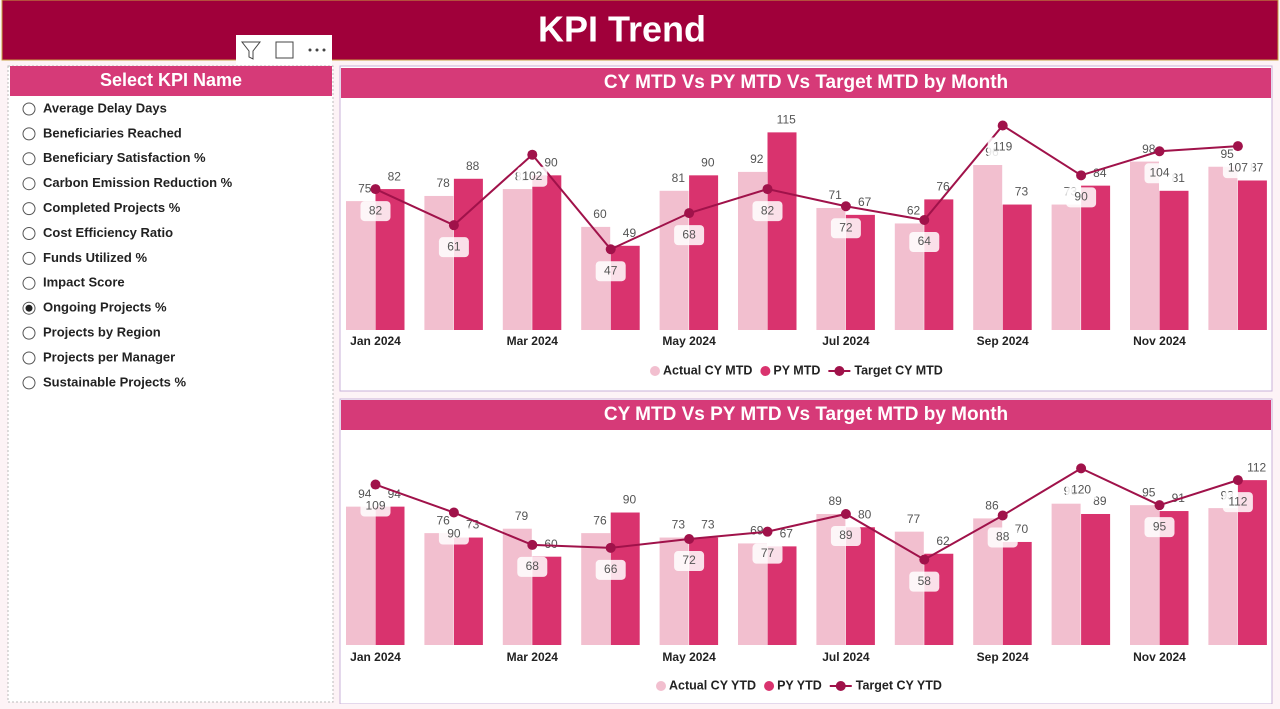  What do you see at coordinates (689, 560) in the screenshot?
I see `data-label: 72` at bounding box center [689, 560].